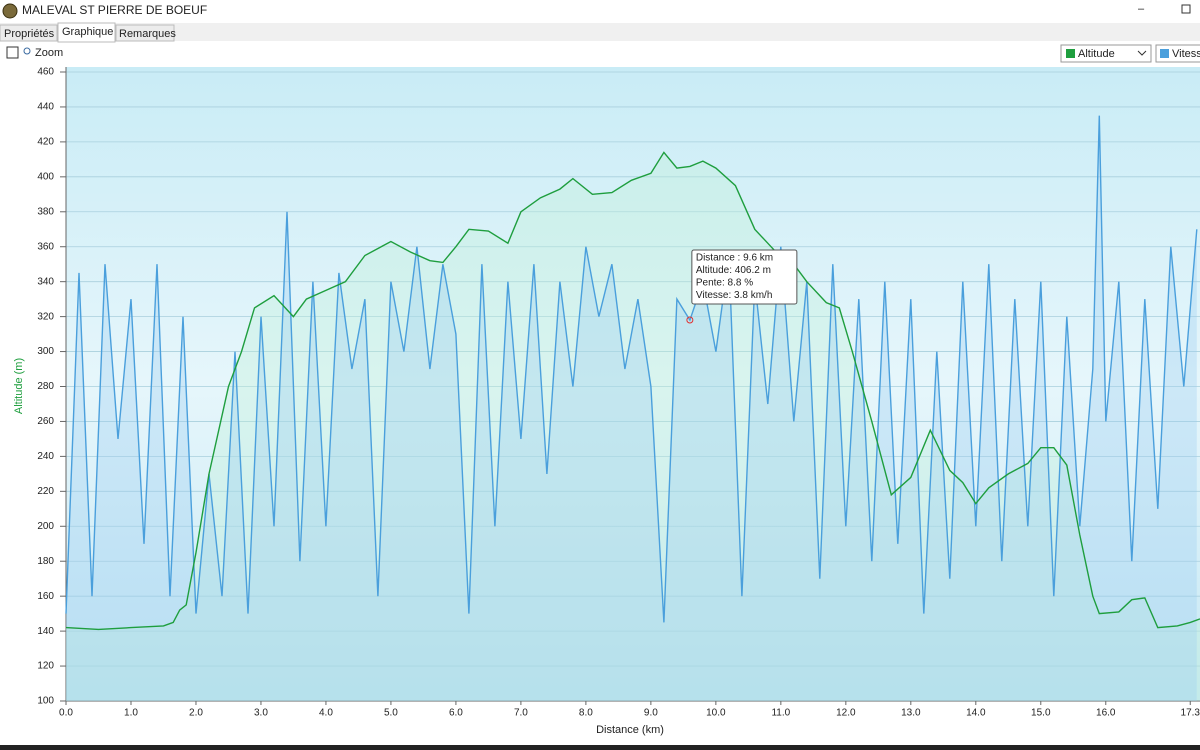  What do you see at coordinates (744, 277) in the screenshot?
I see `tooltip-box` at bounding box center [744, 277].